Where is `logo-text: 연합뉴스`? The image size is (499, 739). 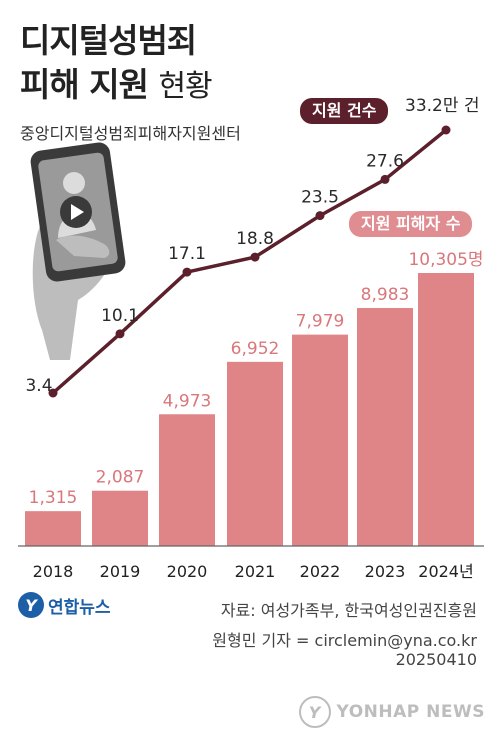 logo-text: 연합뉴스 is located at coordinates (79, 607).